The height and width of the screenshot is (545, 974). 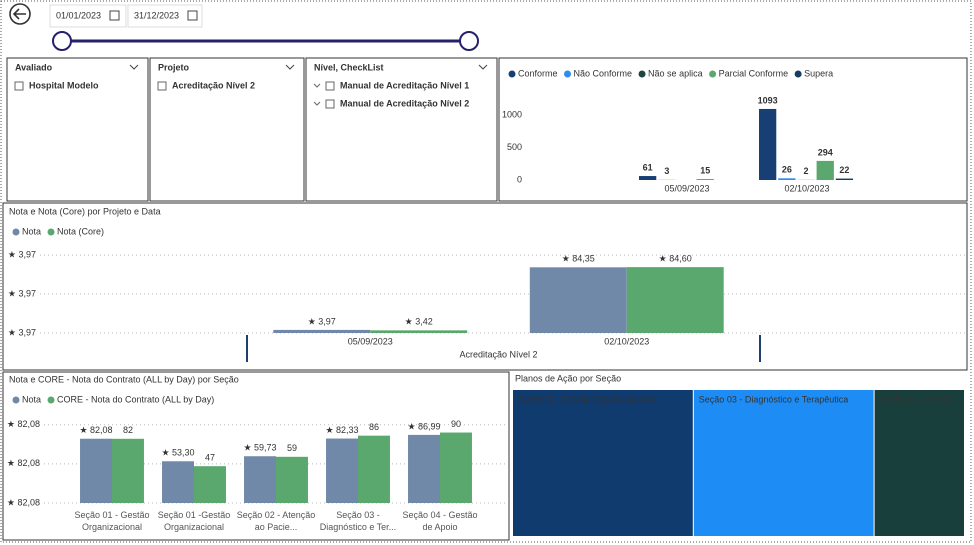 I want to click on slicer-title: Projeto, so click(x=174, y=67).